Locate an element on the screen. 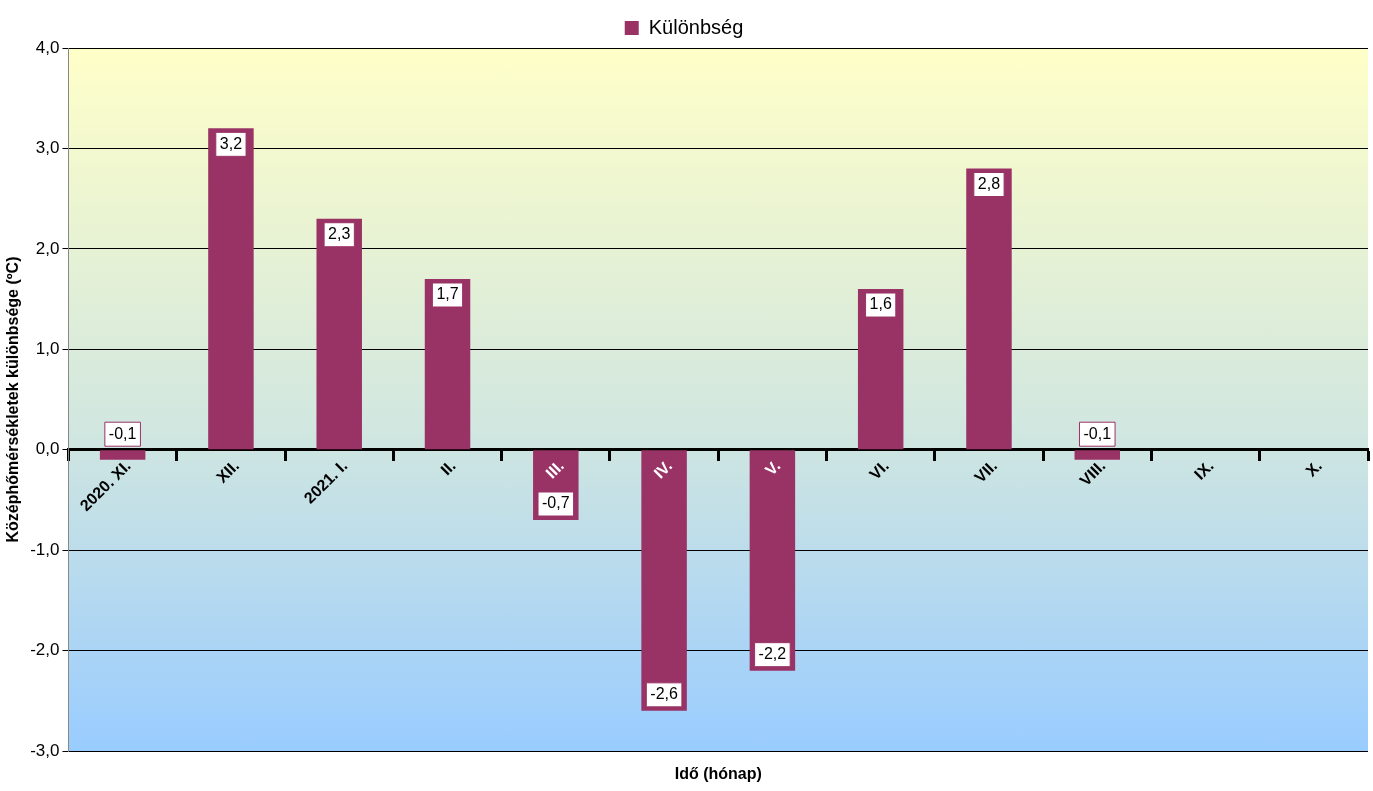 This screenshot has height=791, width=1373. x-tick-label: III. is located at coordinates (555, 469).